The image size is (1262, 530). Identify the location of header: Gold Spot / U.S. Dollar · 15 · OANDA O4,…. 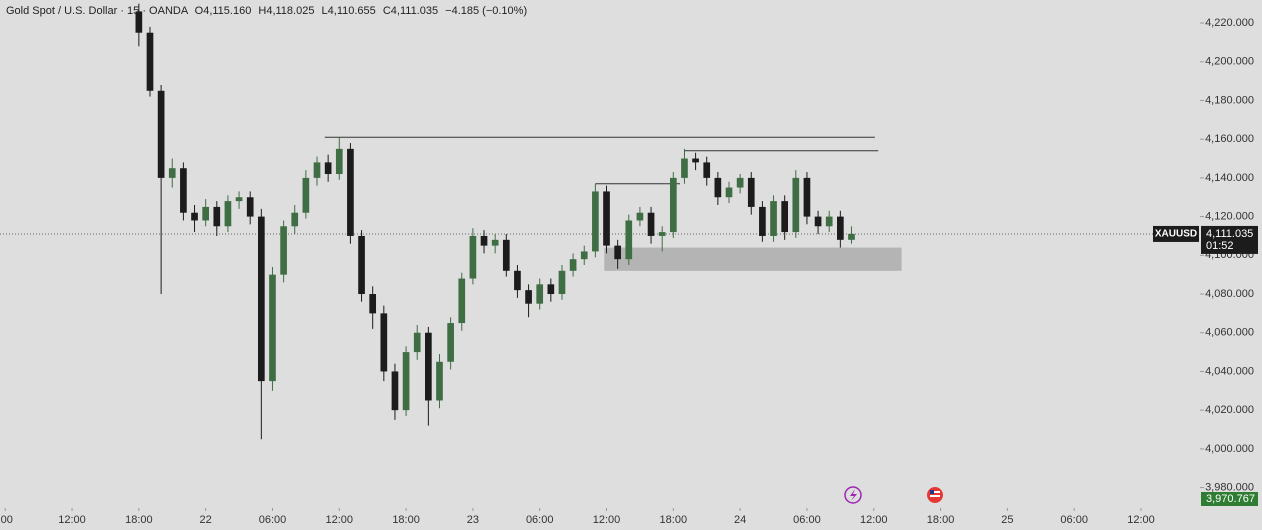
(266, 11).